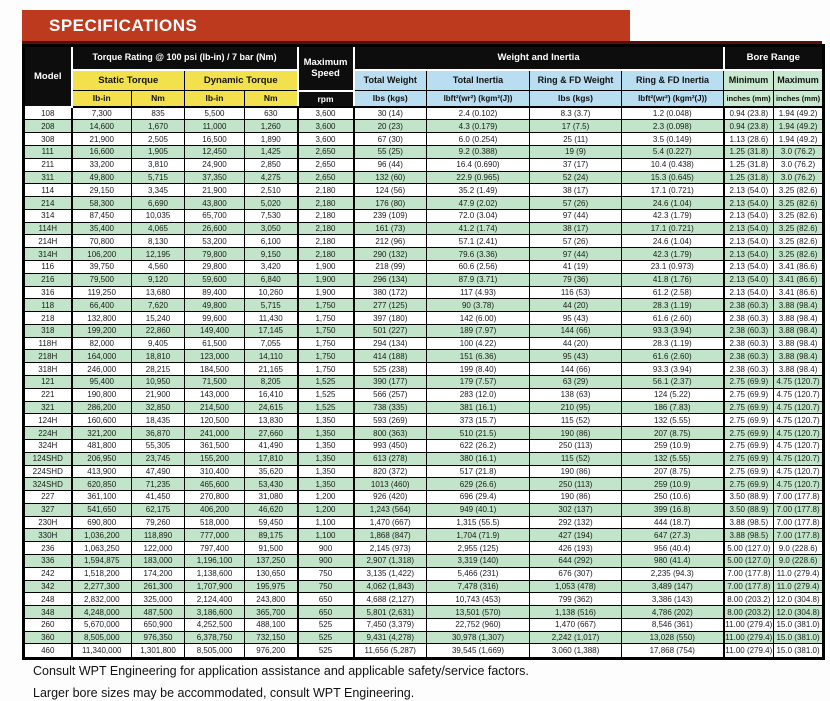  What do you see at coordinates (158, 458) in the screenshot?
I see `cell: 23,745` at bounding box center [158, 458].